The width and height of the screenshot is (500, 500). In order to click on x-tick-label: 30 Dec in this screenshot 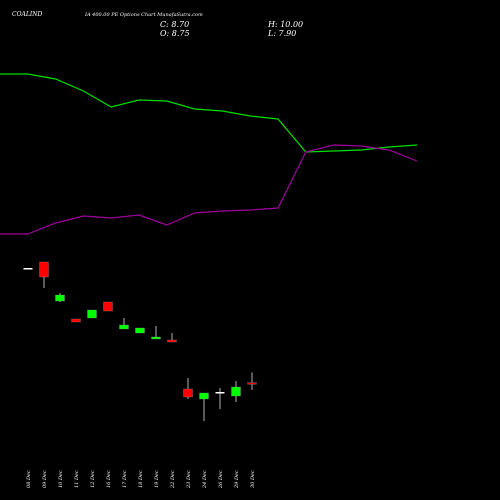, I will do `click(253, 479)`.